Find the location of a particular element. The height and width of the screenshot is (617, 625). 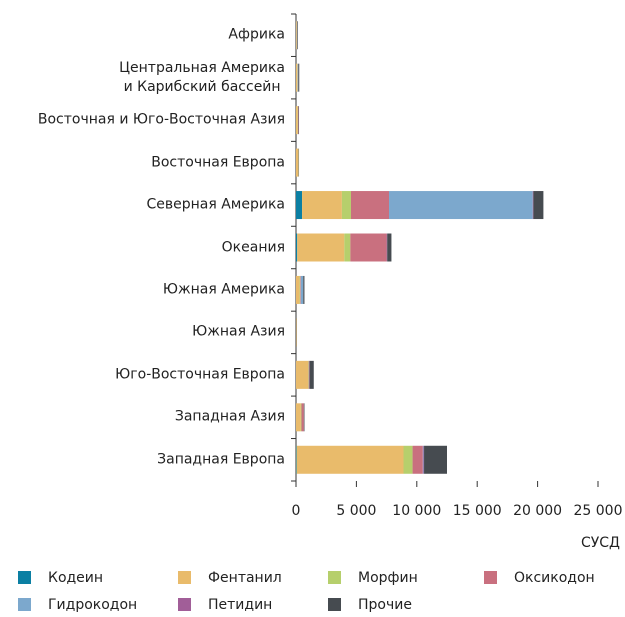

y-tick-label: Южная Америка is located at coordinates (223, 289).